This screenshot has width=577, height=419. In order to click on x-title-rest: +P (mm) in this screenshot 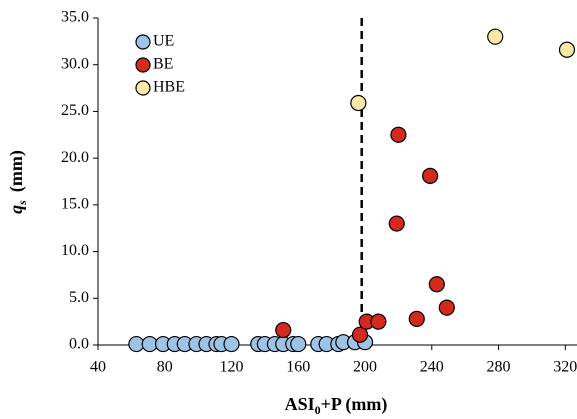, I will do `click(354, 404)`.